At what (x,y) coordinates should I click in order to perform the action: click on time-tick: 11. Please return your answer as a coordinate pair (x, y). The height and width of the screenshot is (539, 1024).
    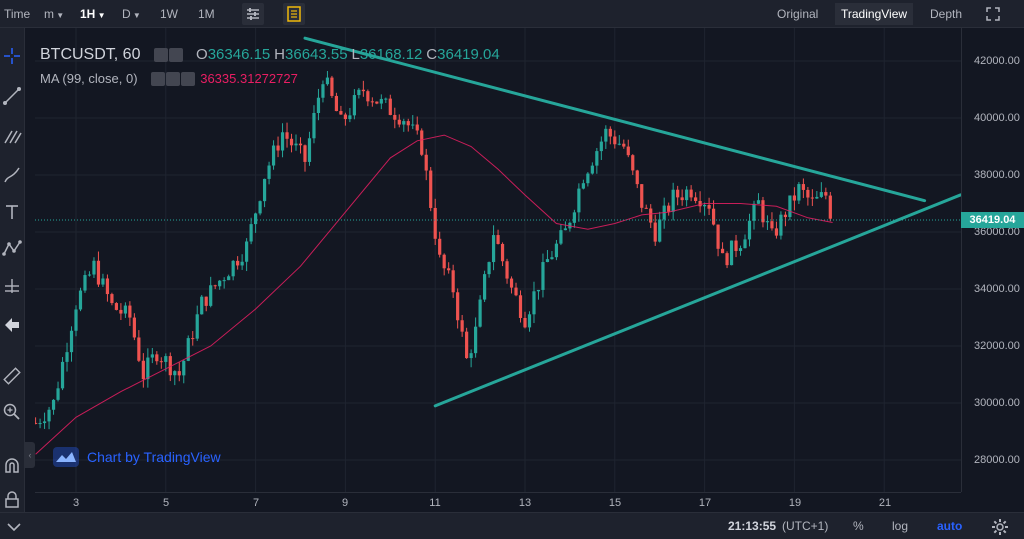
    Looking at the image, I should click on (435, 503).